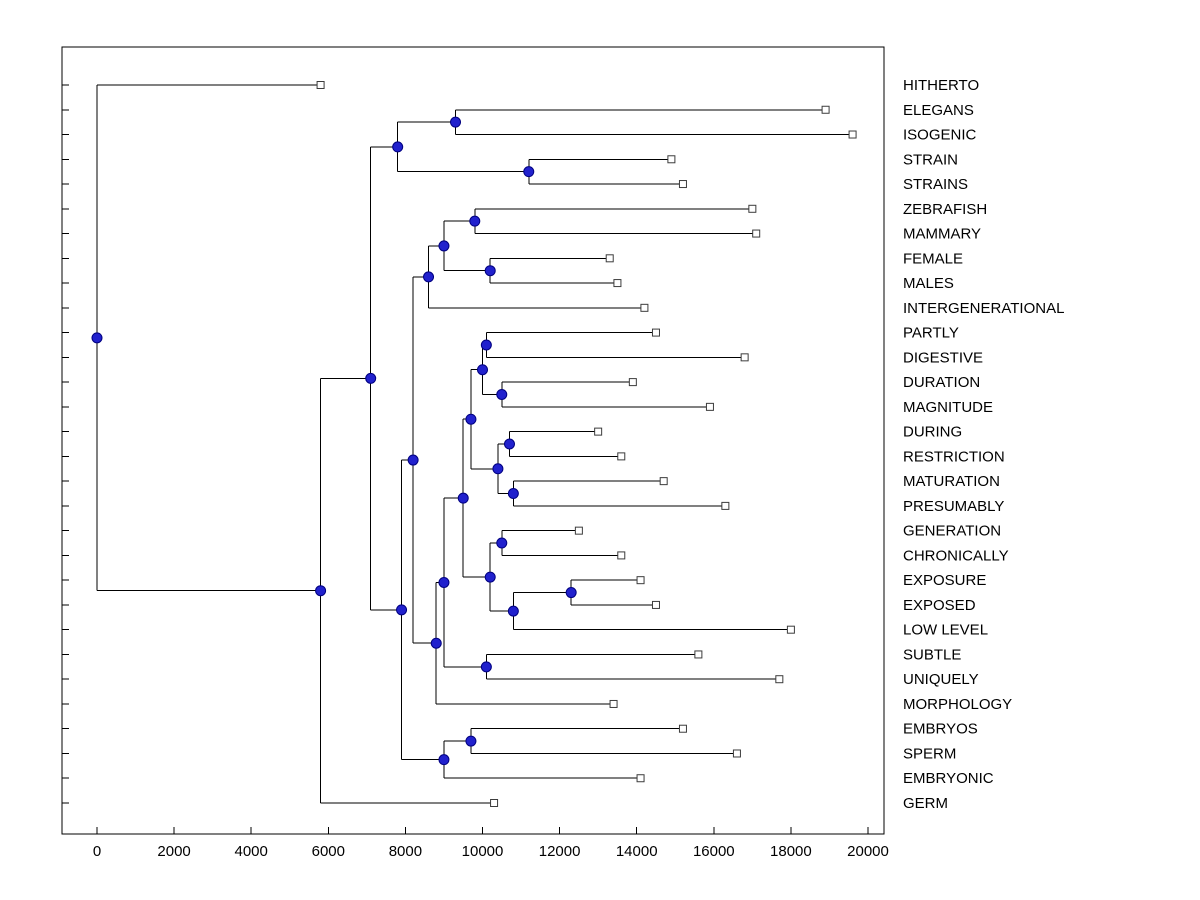 Image resolution: width=1200 pixels, height=900 pixels. What do you see at coordinates (953, 506) in the screenshot?
I see `leaf-label: PRESUMABLY` at bounding box center [953, 506].